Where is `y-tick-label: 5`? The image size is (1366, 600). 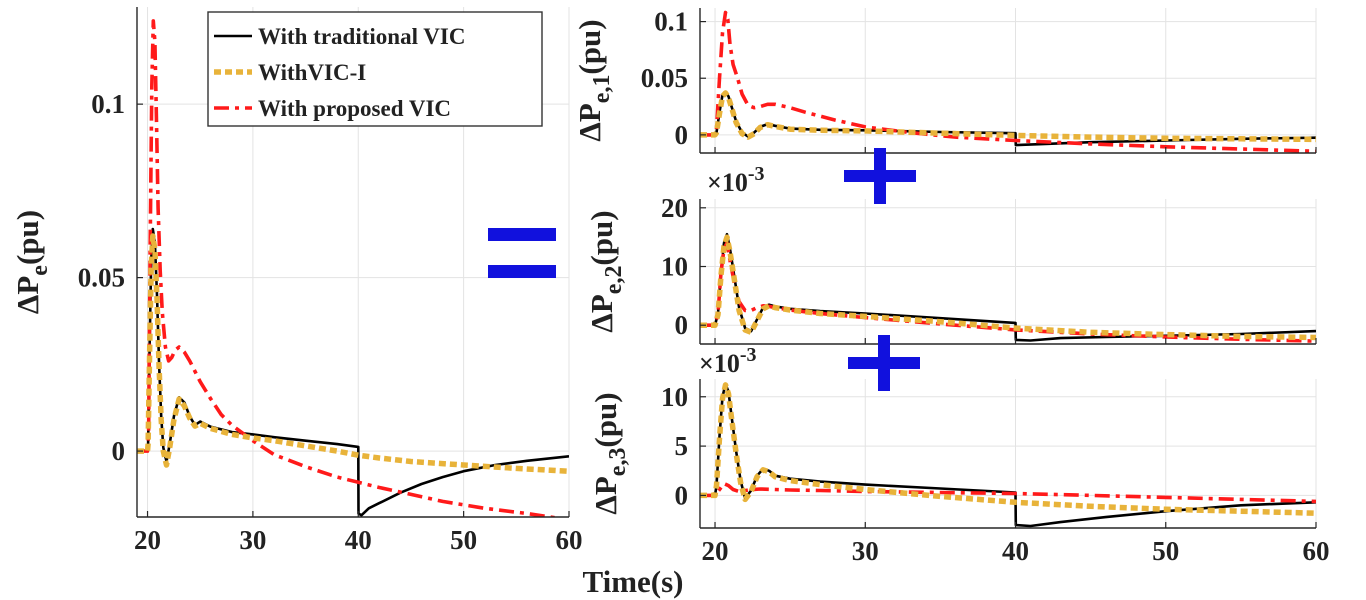 y-tick-label: 5 is located at coordinates (682, 446).